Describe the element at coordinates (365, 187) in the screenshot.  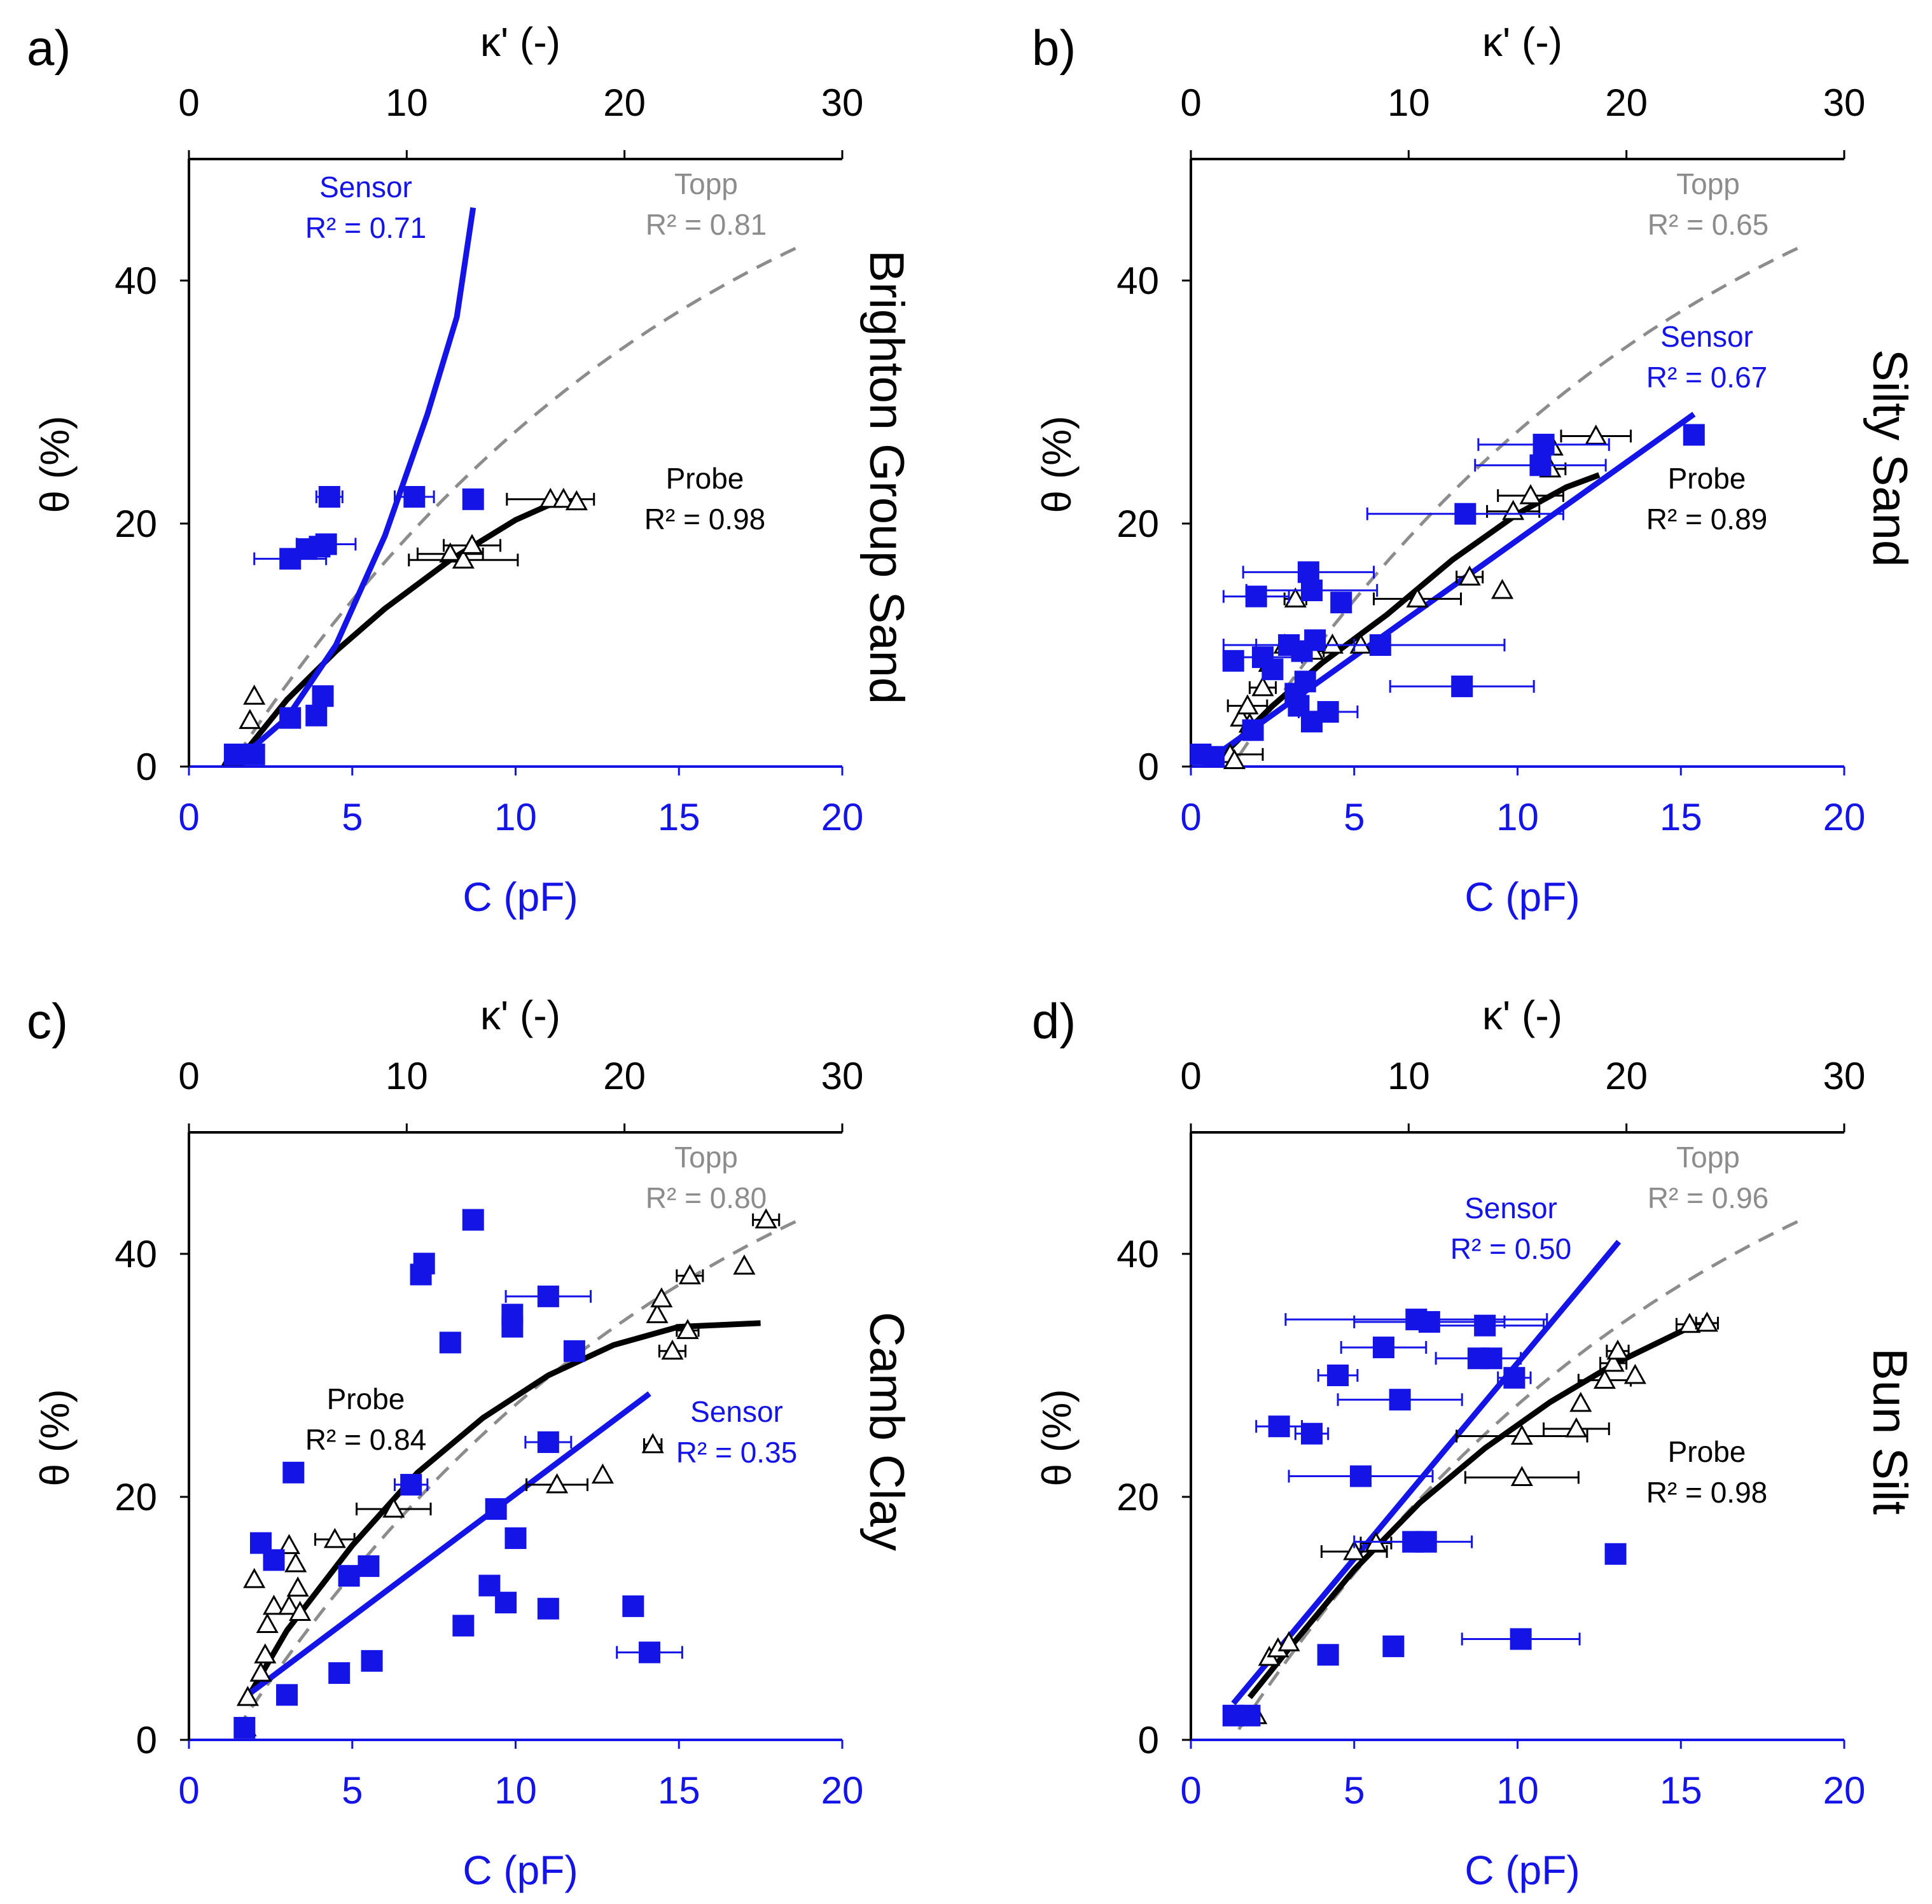
I see `sensor-annotation-name: Sensor` at that location.